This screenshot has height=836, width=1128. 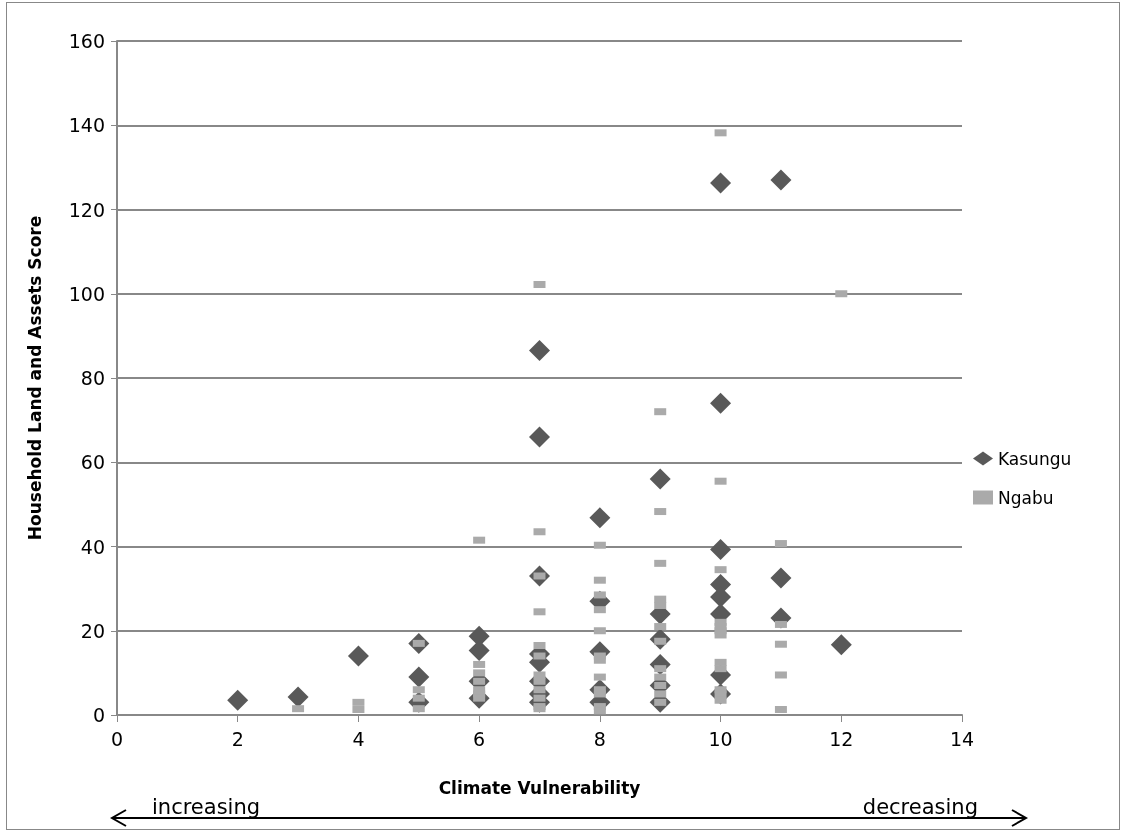 What do you see at coordinates (599, 738) in the screenshot?
I see `x-tick-label: 8` at bounding box center [599, 738].